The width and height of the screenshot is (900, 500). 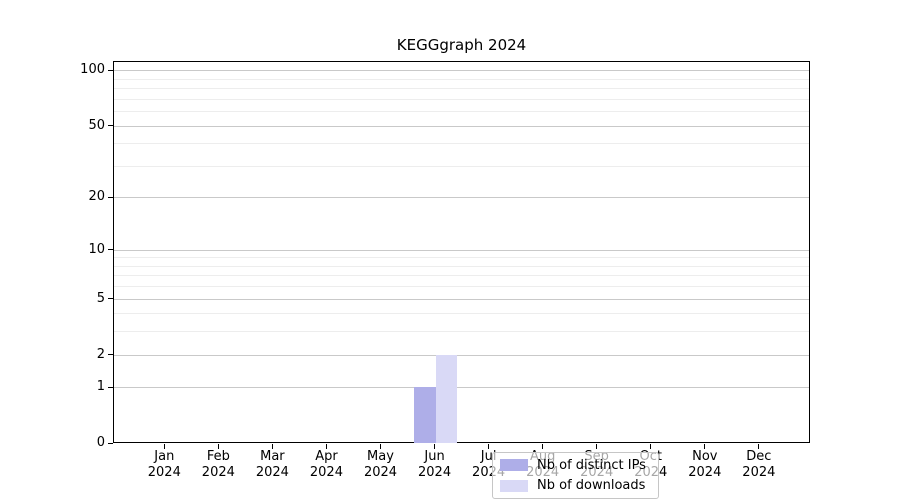 What do you see at coordinates (759, 456) in the screenshot?
I see `x-tick-label-month: Dec` at bounding box center [759, 456].